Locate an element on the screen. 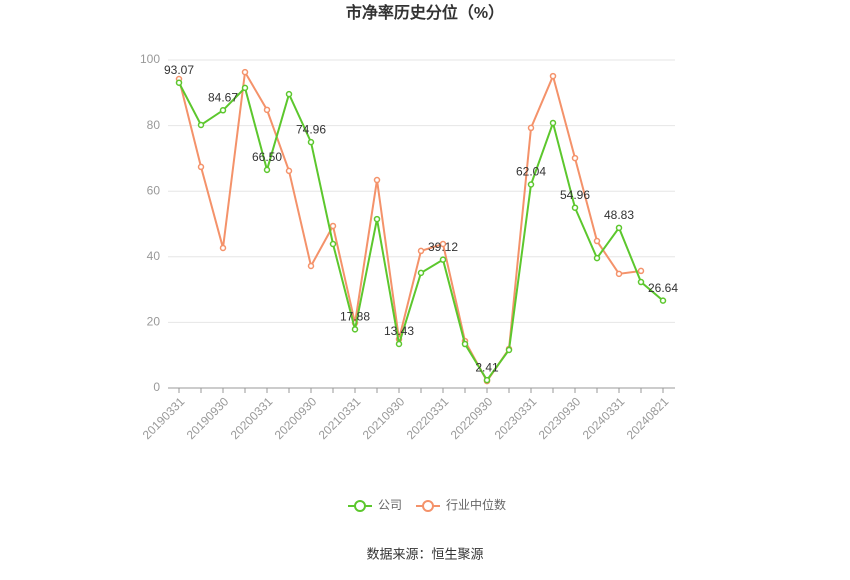 The image size is (850, 580). x-tick-label: 20190331 is located at coordinates (164, 418).